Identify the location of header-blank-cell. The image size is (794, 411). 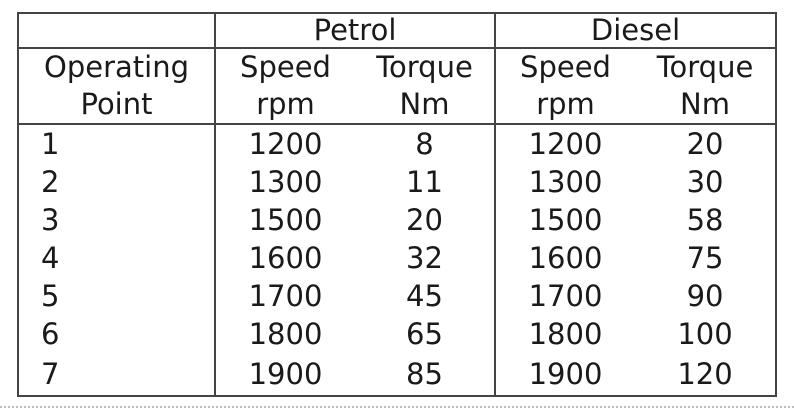
(116, 31).